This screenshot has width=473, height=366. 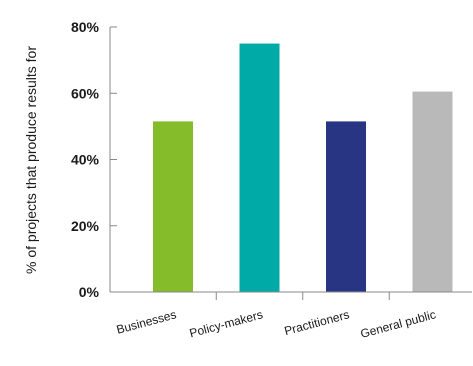 I want to click on y-axis-label: % of projects that produce results for, so click(x=31, y=160).